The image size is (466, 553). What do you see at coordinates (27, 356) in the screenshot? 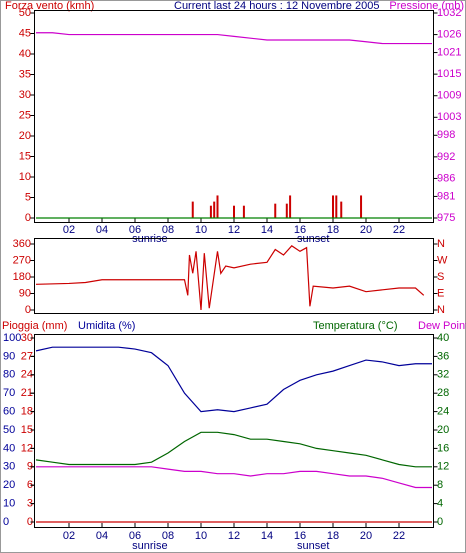
I see `tick-label: 27` at bounding box center [27, 356].